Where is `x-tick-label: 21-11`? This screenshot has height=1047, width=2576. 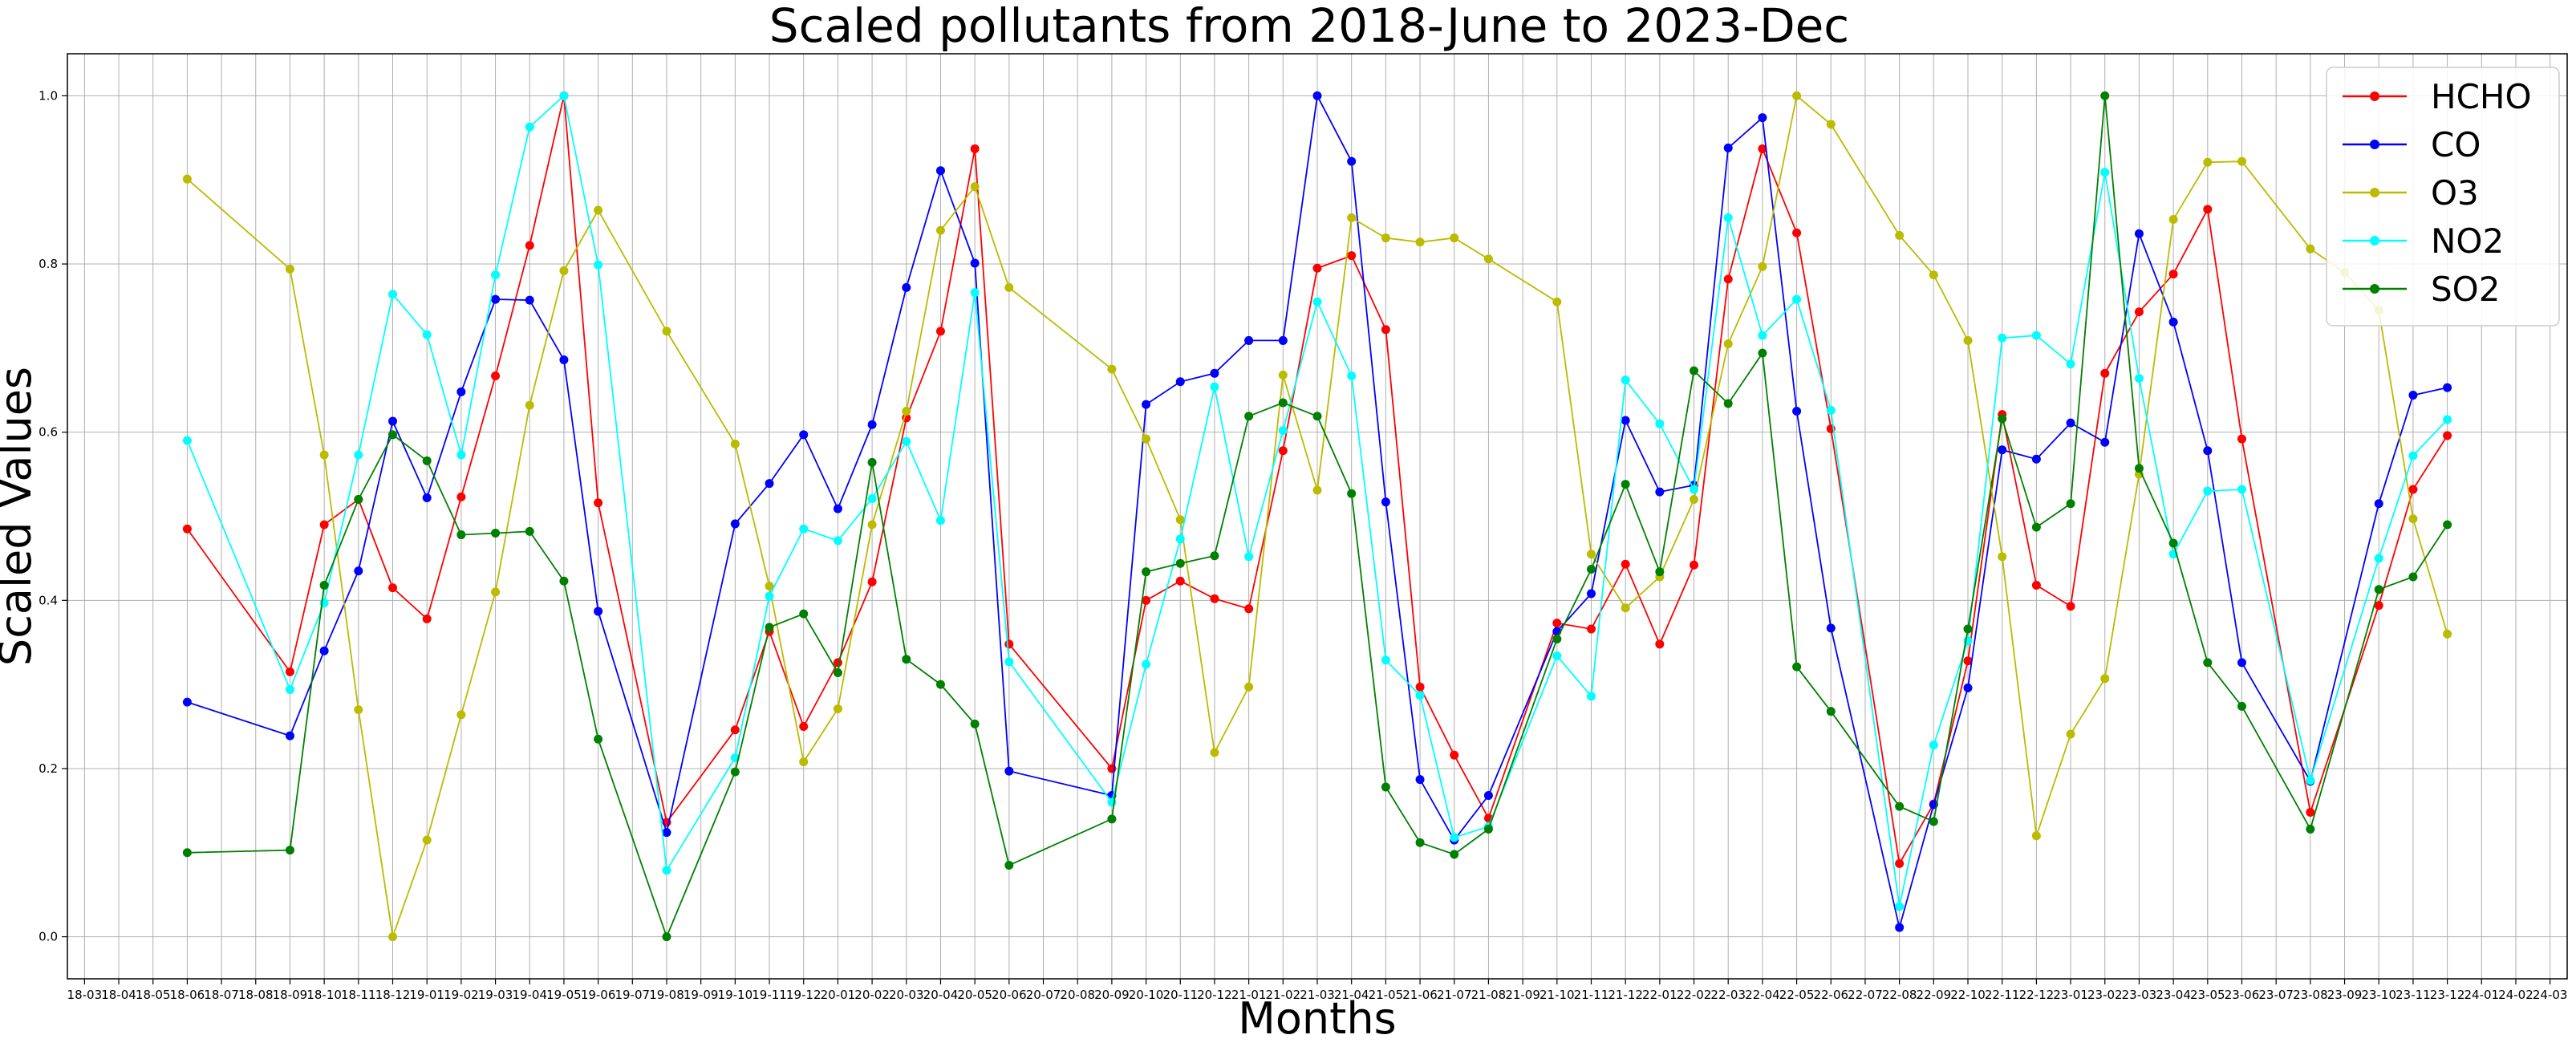 x-tick-label: 21-11 is located at coordinates (1591, 995).